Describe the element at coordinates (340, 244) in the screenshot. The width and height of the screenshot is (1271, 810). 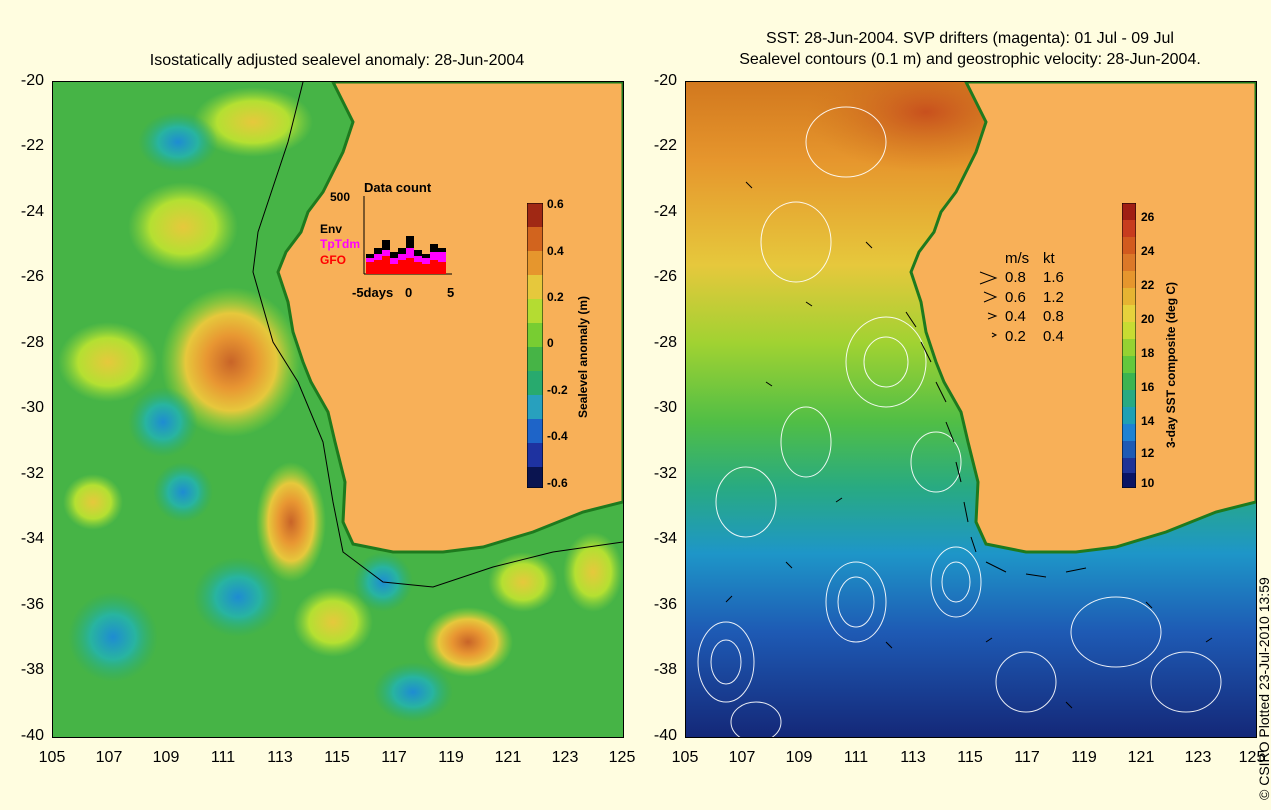
I see `inset-label-tptdm: TpTdm` at that location.